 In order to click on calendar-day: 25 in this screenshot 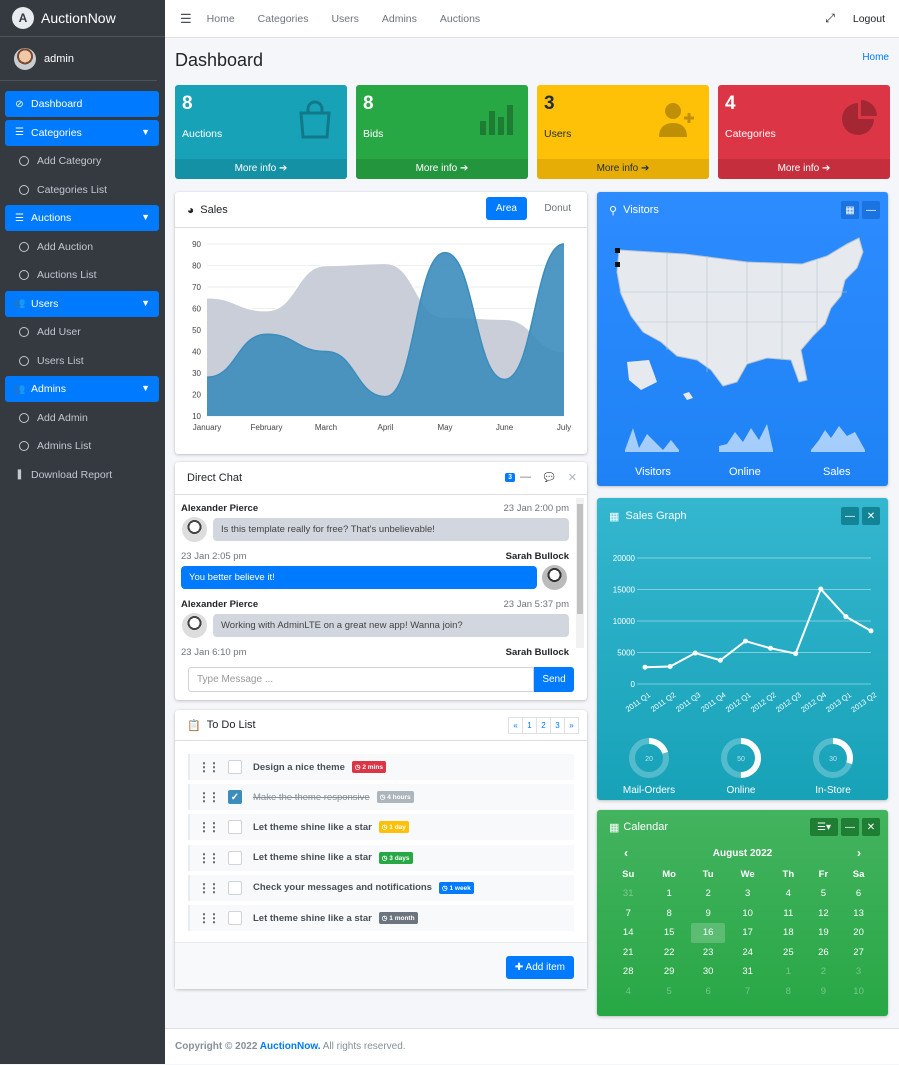, I will do `click(788, 952)`.